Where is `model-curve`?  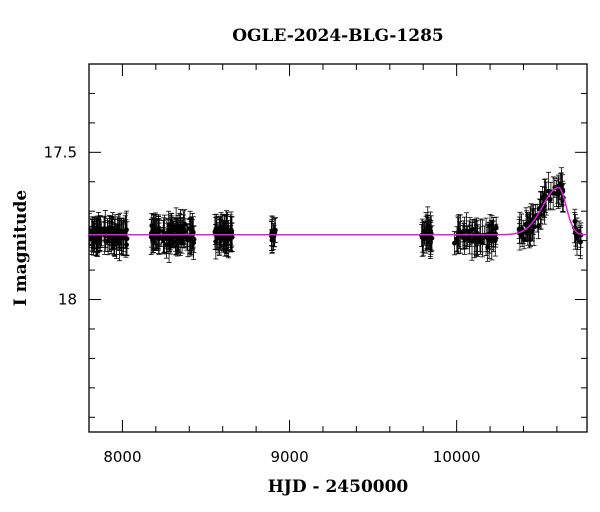 model-curve is located at coordinates (338, 211).